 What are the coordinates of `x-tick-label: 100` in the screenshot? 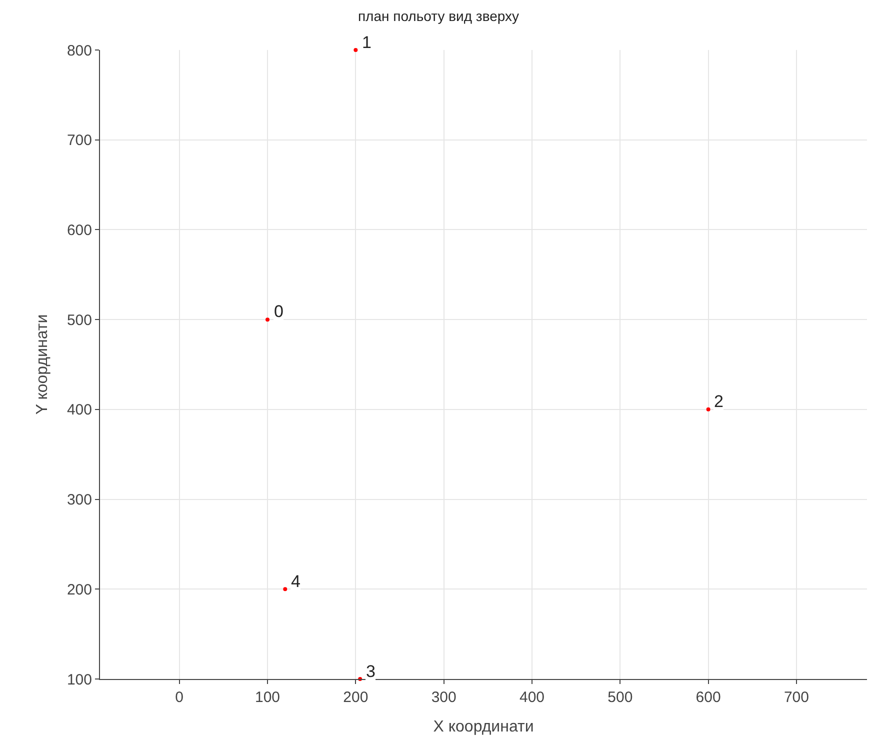 It's located at (267, 697).